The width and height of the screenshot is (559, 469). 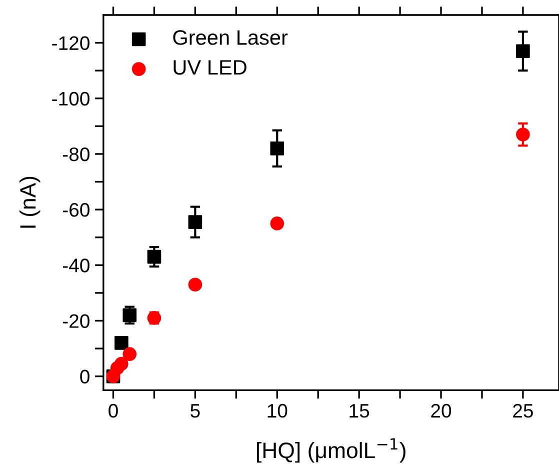 I want to click on legend-label: Green Laser, so click(x=230, y=37).